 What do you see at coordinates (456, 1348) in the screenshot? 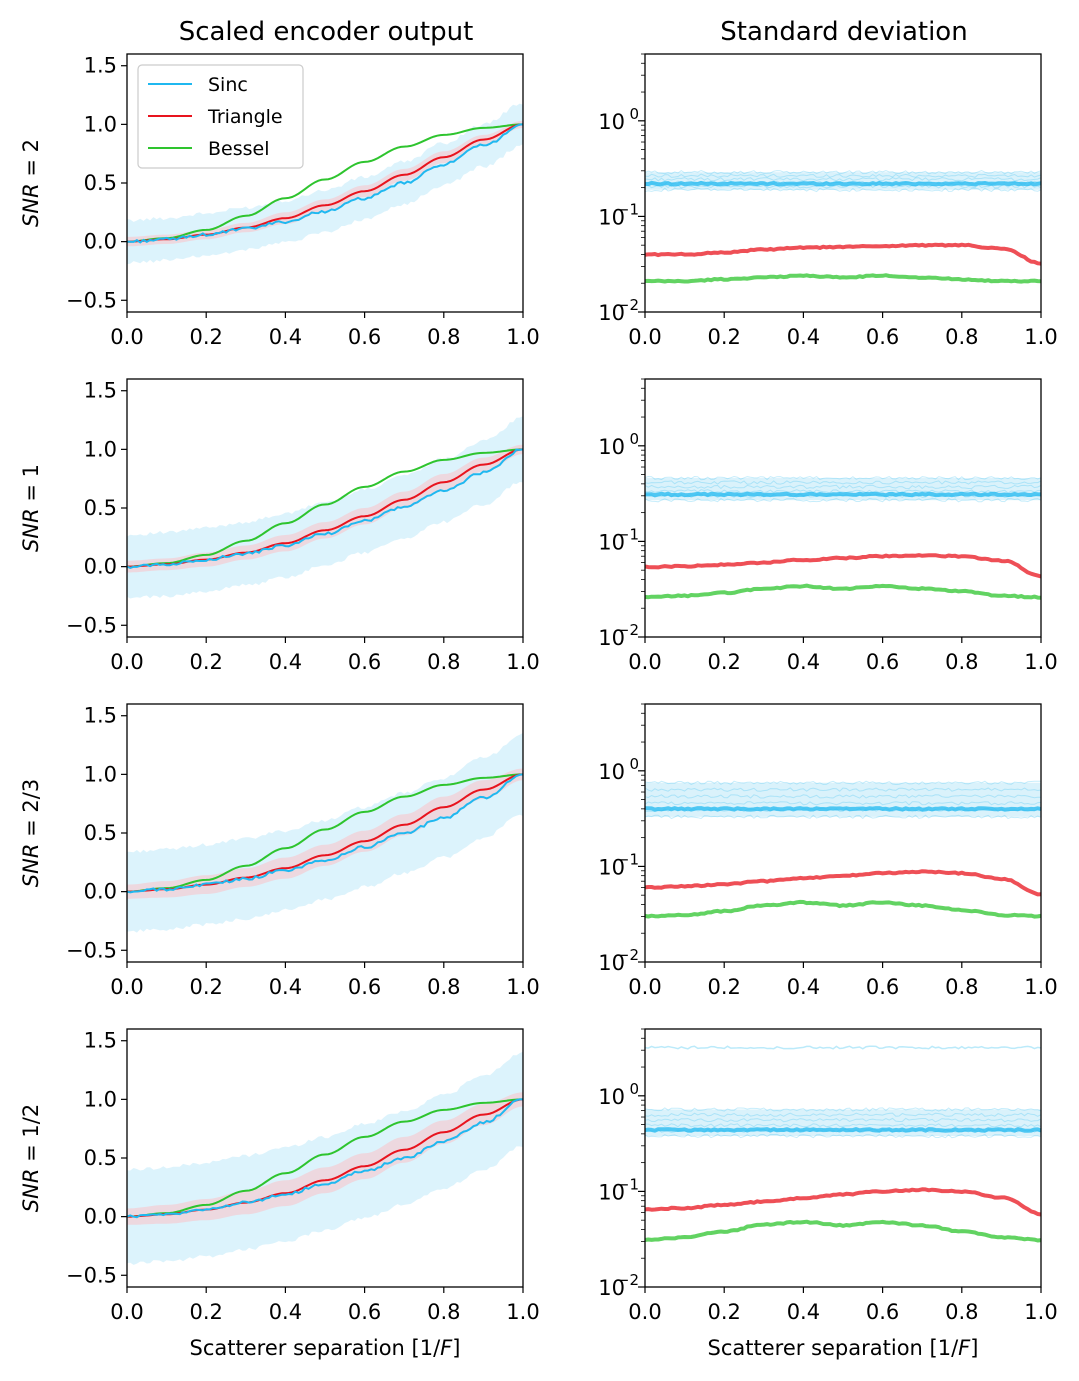
I see `x-axis-title-part: ]` at bounding box center [456, 1348].